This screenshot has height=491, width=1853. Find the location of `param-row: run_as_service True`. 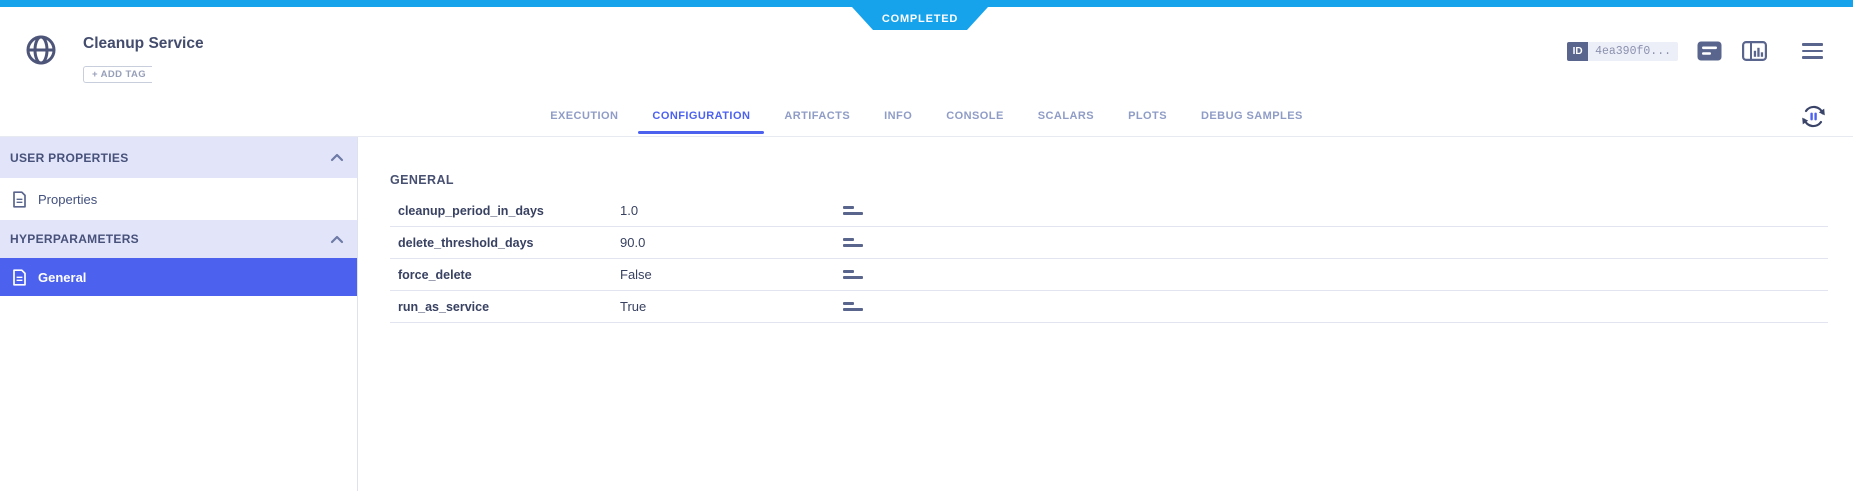

param-row: run_as_service True is located at coordinates (1109, 307).